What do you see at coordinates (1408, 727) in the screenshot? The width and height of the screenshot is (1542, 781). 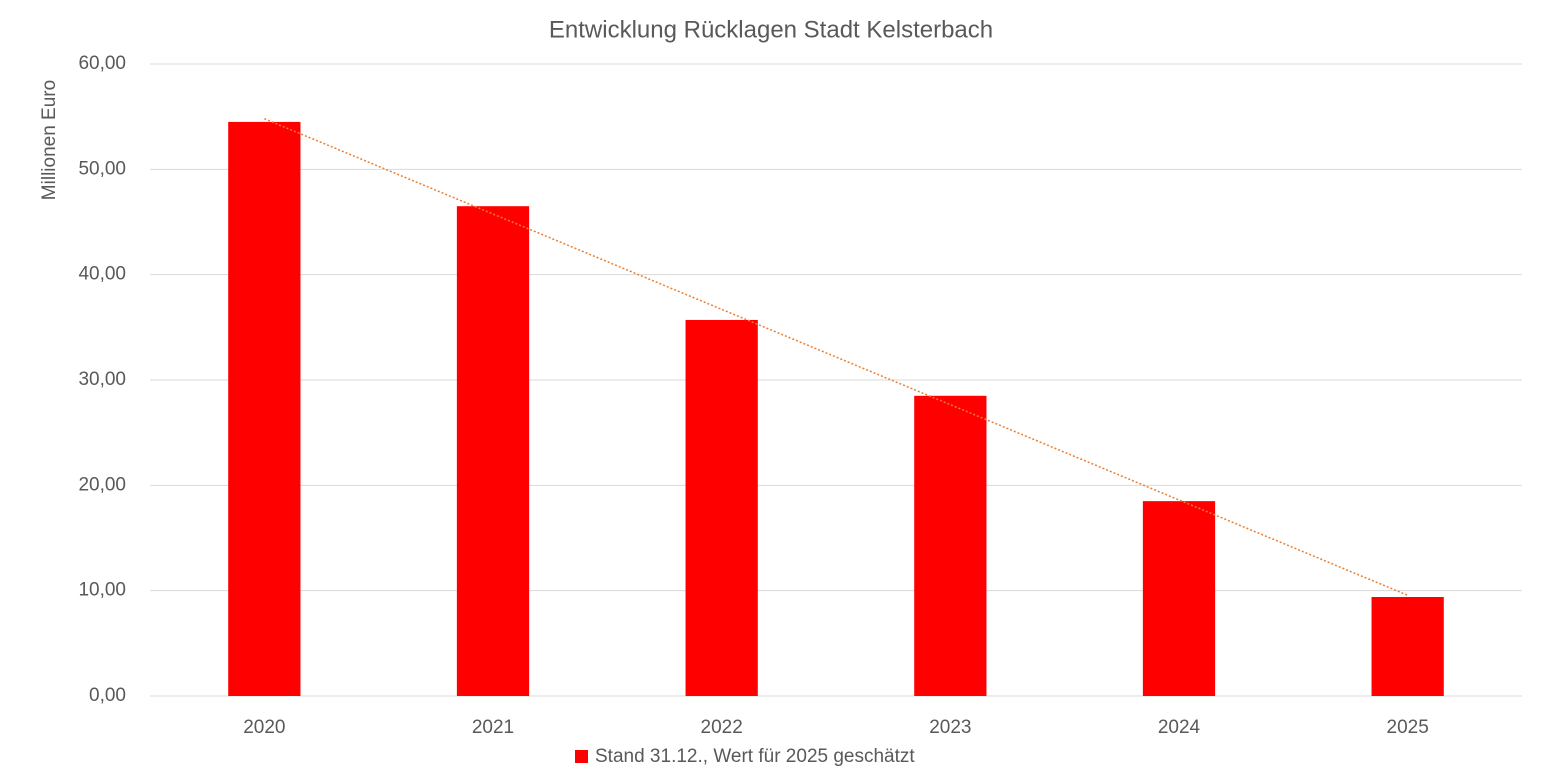 I see `x-tick-label: 2025` at bounding box center [1408, 727].